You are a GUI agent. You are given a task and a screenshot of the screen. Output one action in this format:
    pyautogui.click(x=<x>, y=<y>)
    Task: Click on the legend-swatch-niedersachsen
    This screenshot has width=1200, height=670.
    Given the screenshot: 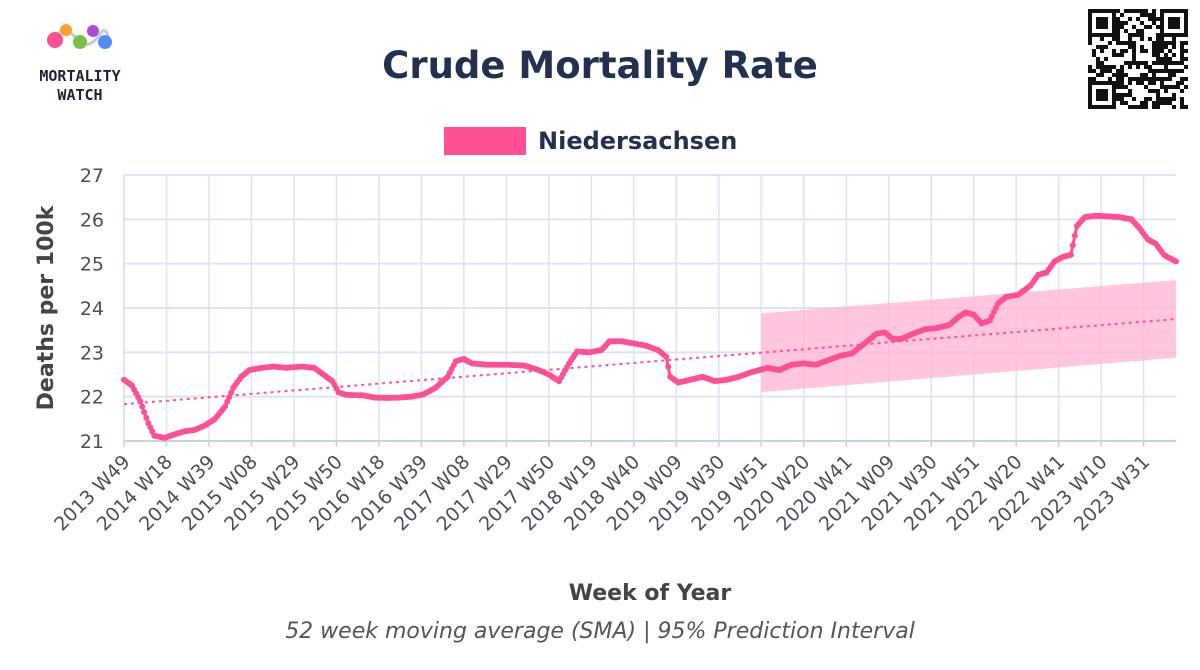 What is the action you would take?
    pyautogui.click(x=485, y=141)
    